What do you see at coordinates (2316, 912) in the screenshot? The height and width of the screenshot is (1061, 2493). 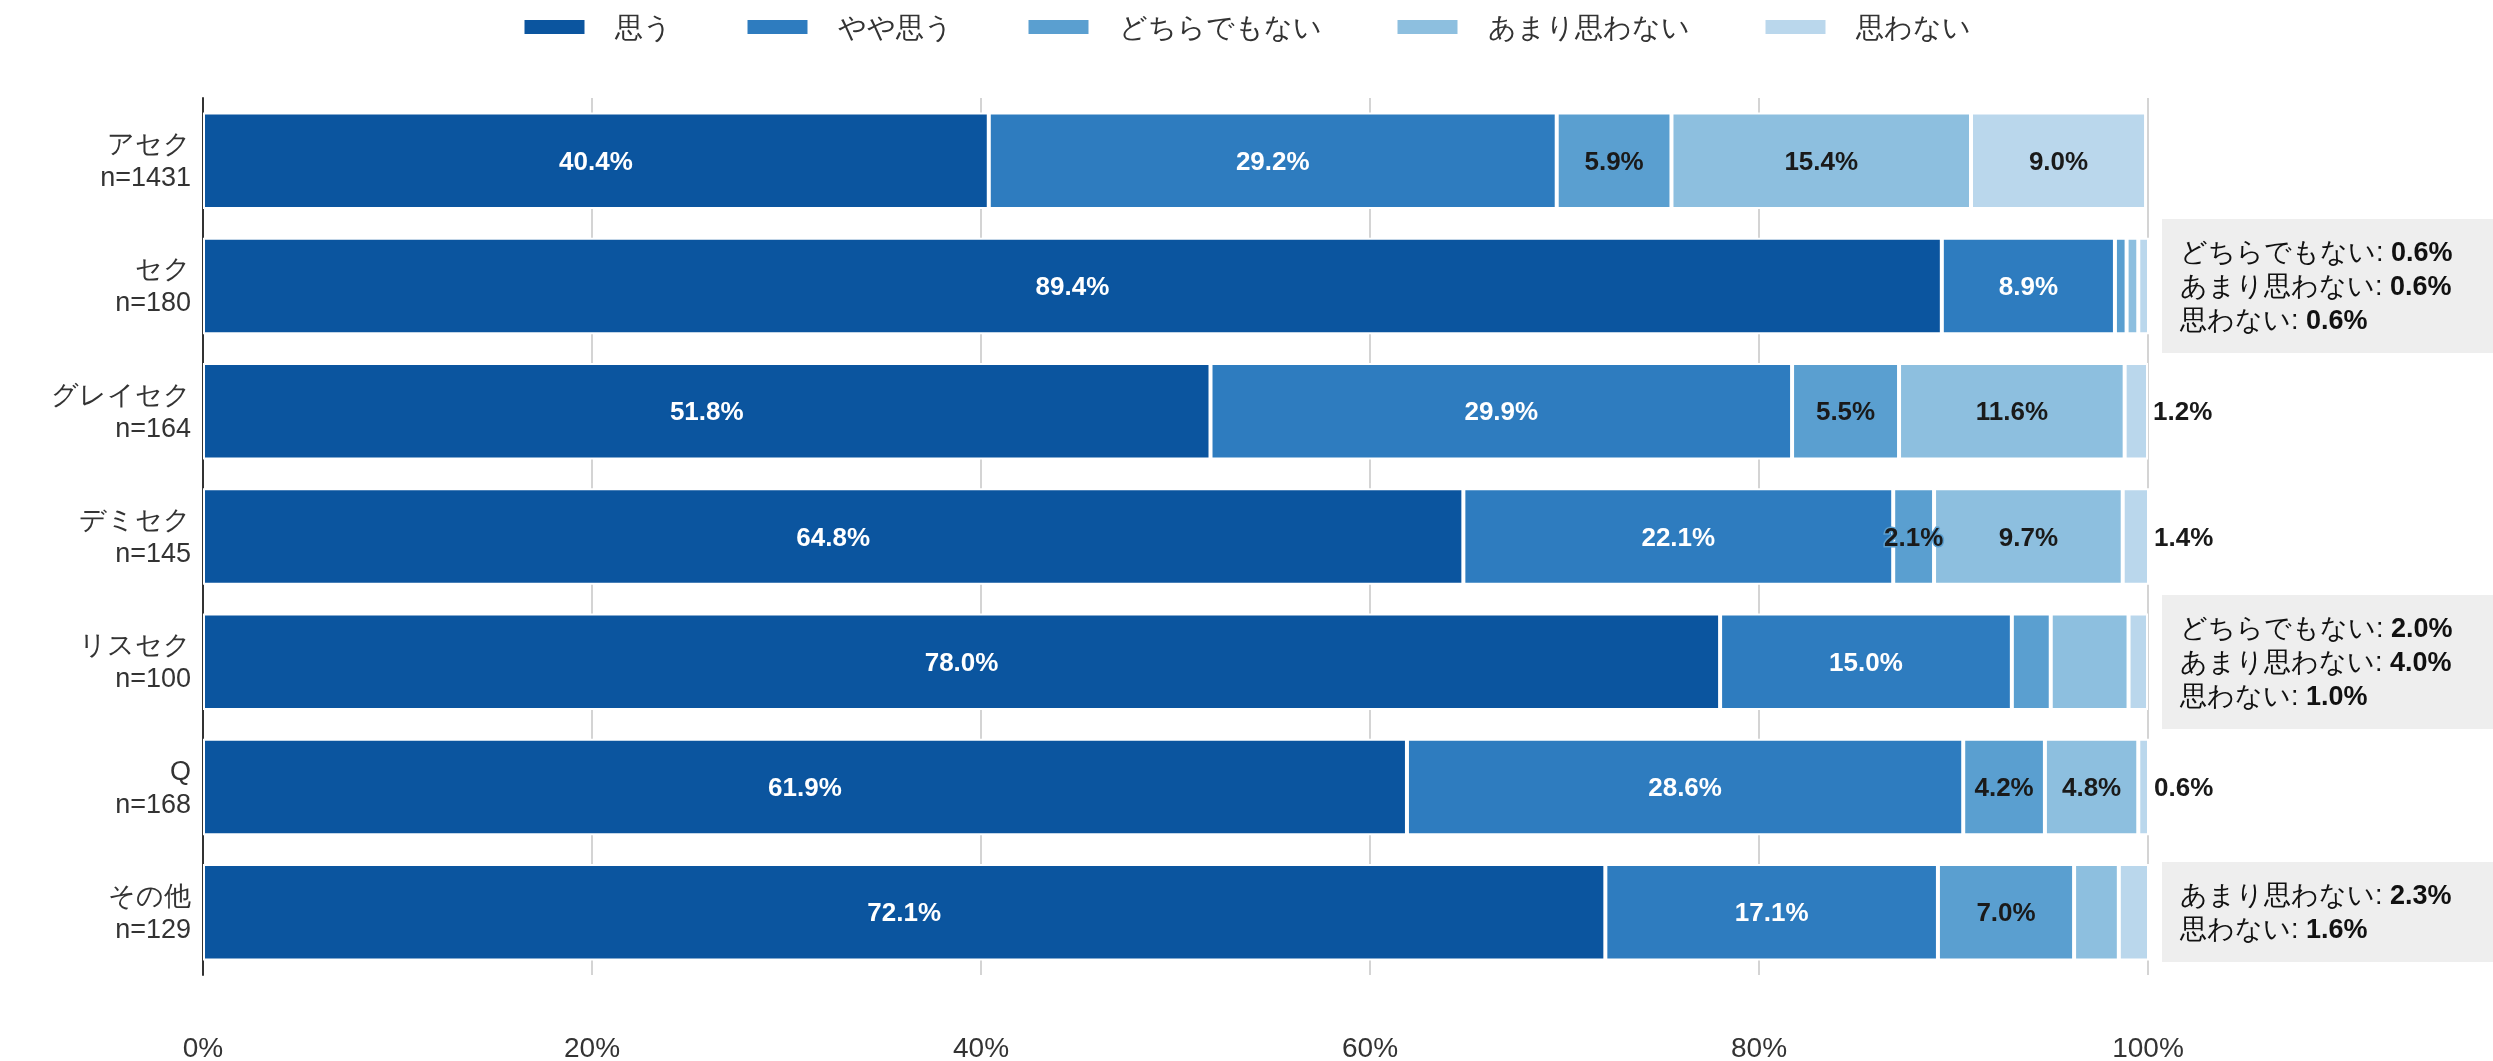 I see `text: あまり思わない: 2.3% 思わない: 1.6%` at bounding box center [2316, 912].